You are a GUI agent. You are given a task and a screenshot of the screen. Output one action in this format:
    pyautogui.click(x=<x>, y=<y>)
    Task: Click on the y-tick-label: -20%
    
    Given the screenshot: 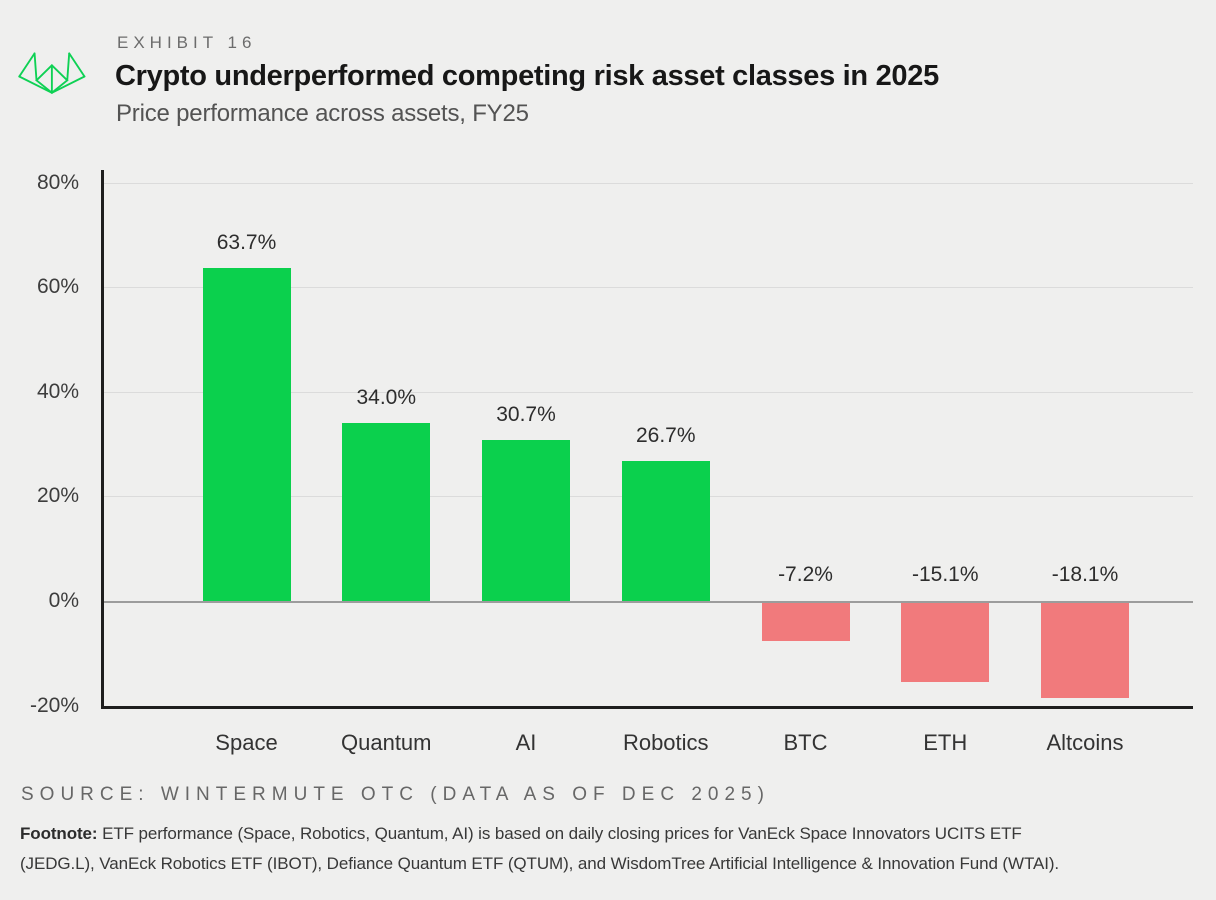 What is the action you would take?
    pyautogui.click(x=54, y=705)
    